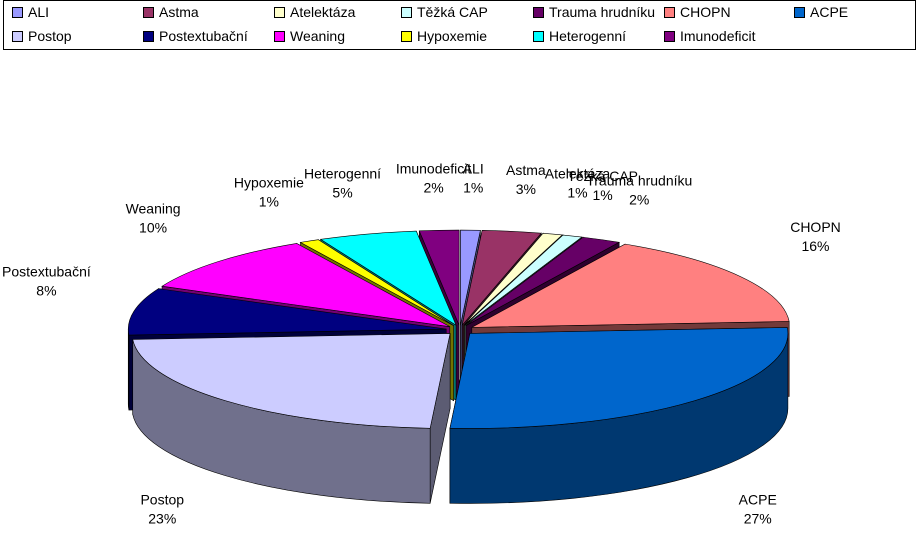 Image resolution: width=921 pixels, height=551 pixels. Describe the element at coordinates (758, 499) in the screenshot. I see `data-label-name: ACPE` at that location.